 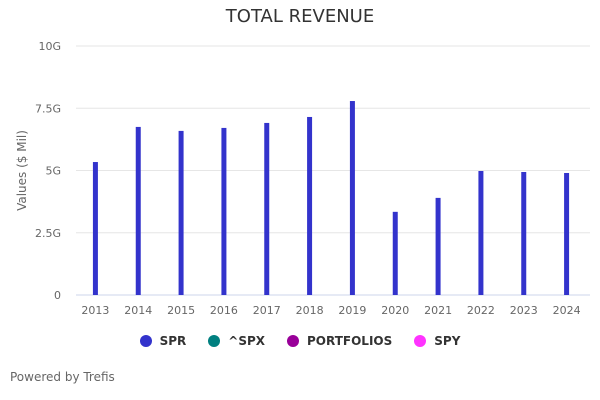 What do you see at coordinates (22, 170) in the screenshot?
I see `y-axis-title: Values ($ Mil)` at bounding box center [22, 170].